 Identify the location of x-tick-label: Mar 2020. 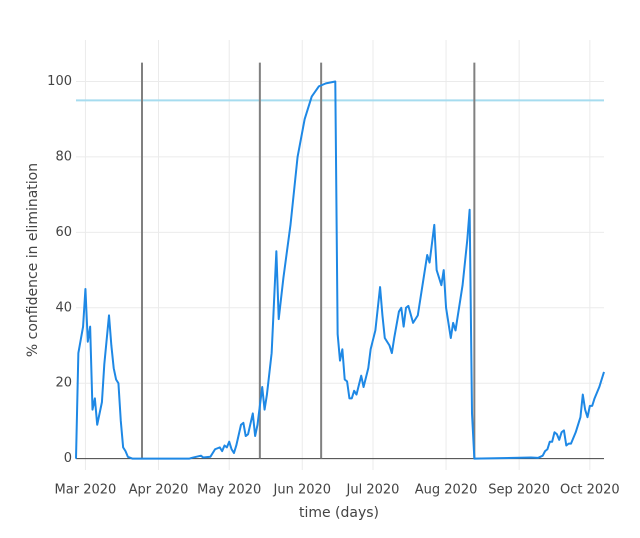
(86, 490).